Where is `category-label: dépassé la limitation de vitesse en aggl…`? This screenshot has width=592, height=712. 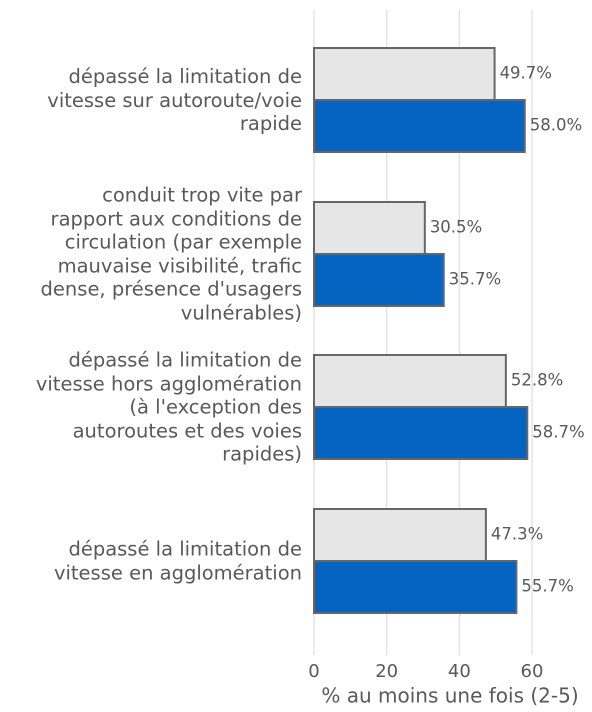
category-label: dépassé la limitation de vitesse en aggl… is located at coordinates (177, 561).